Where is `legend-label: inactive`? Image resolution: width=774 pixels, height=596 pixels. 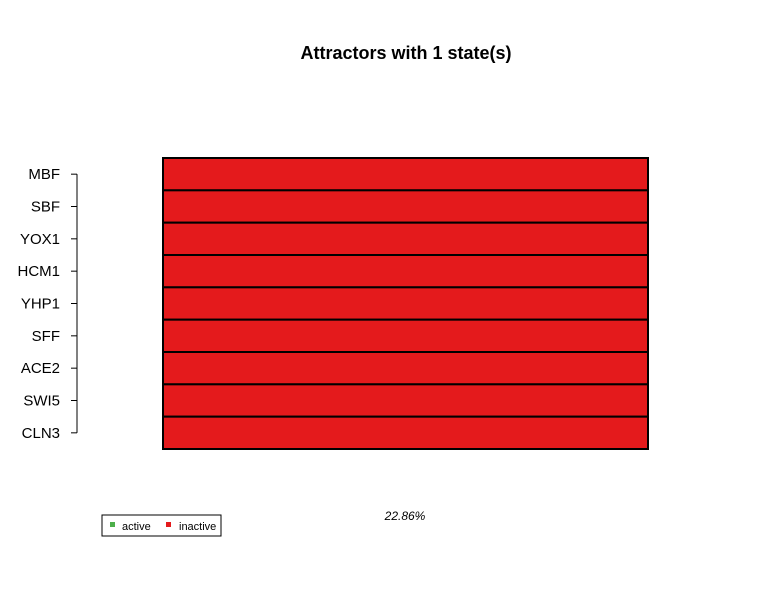
legend-label: inactive is located at coordinates (197, 527).